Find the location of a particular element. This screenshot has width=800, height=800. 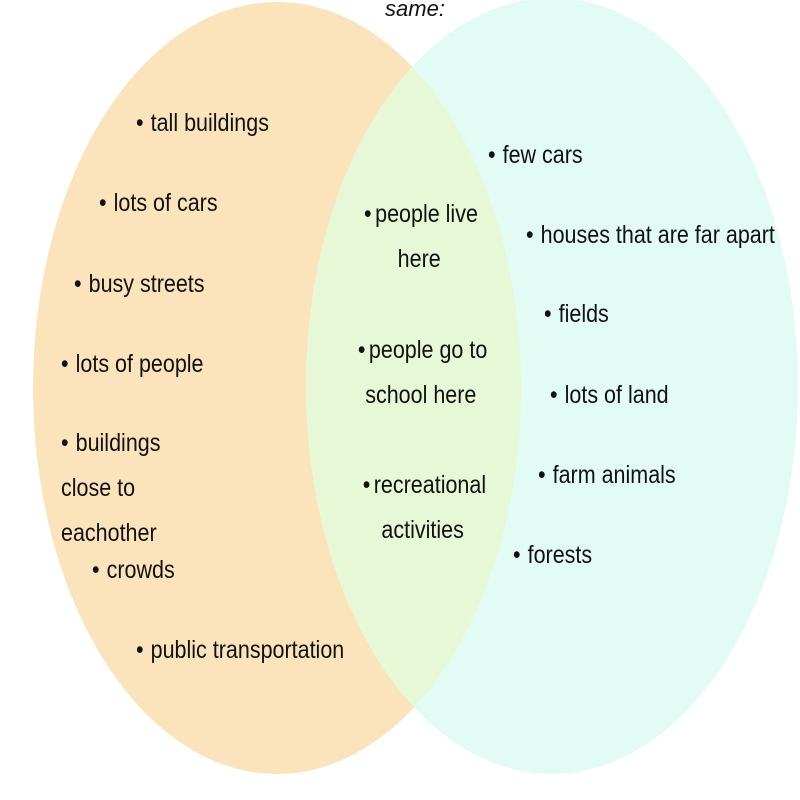

right-item: • farm animals is located at coordinates (607, 475).